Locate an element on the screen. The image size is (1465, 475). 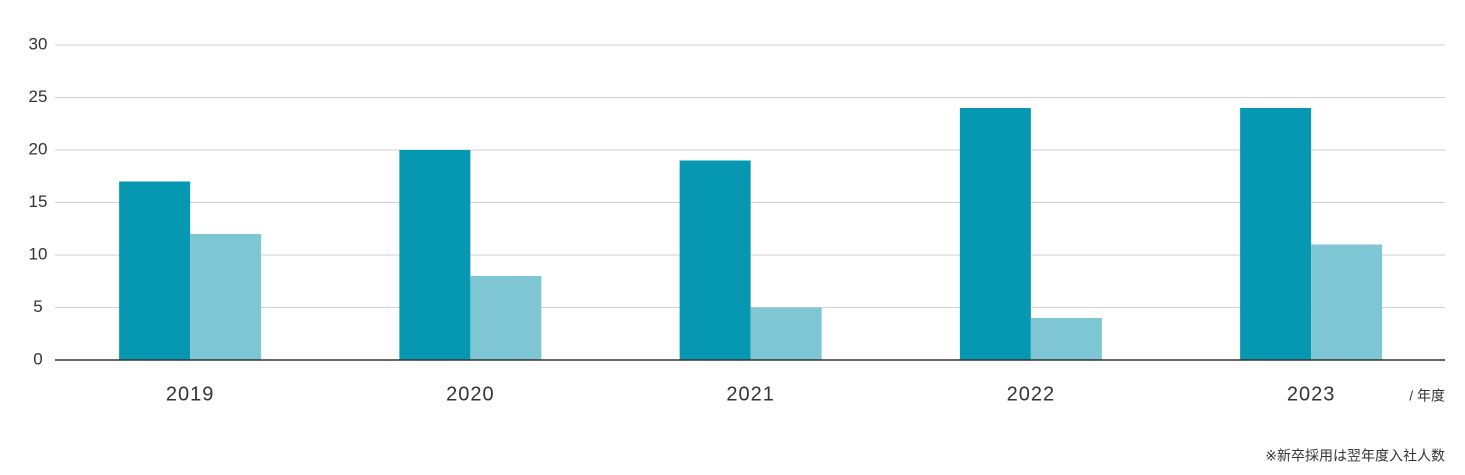
y-tick-label: 0 is located at coordinates (37, 358).